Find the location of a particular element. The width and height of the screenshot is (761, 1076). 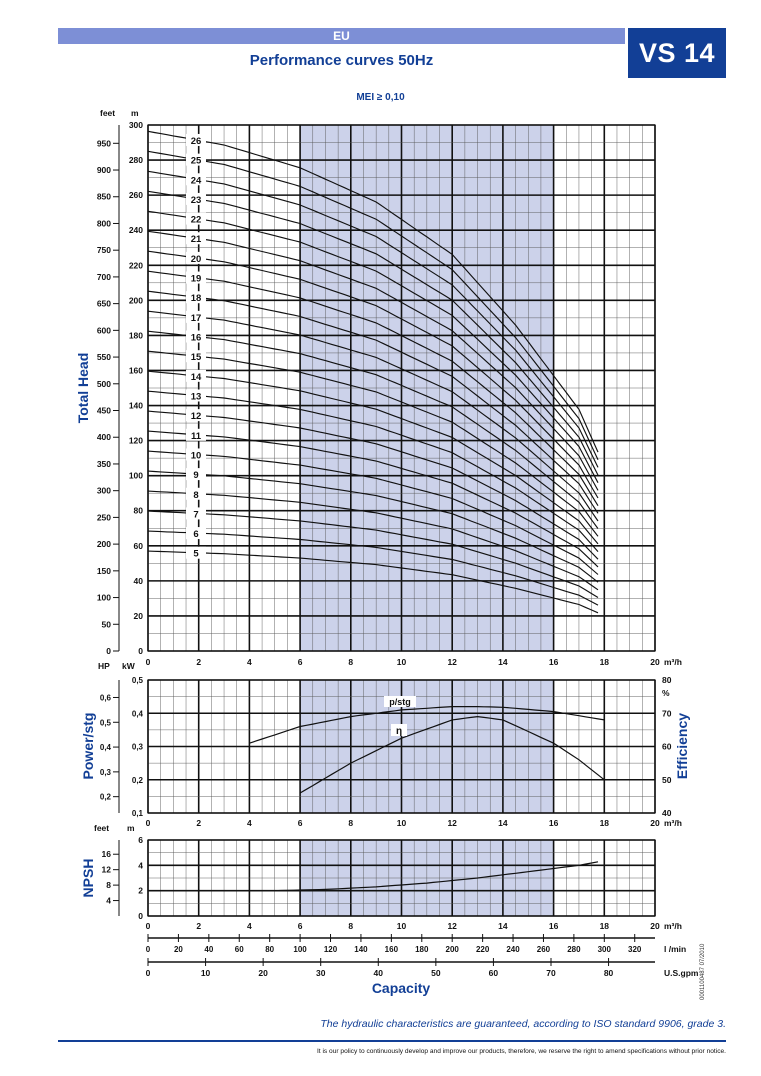

head-curve-label-20: 20 is located at coordinates (196, 259).